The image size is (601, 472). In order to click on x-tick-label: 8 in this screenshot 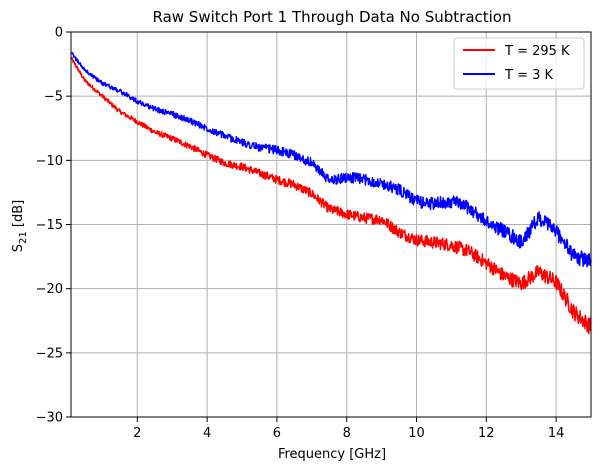, I will do `click(347, 433)`.